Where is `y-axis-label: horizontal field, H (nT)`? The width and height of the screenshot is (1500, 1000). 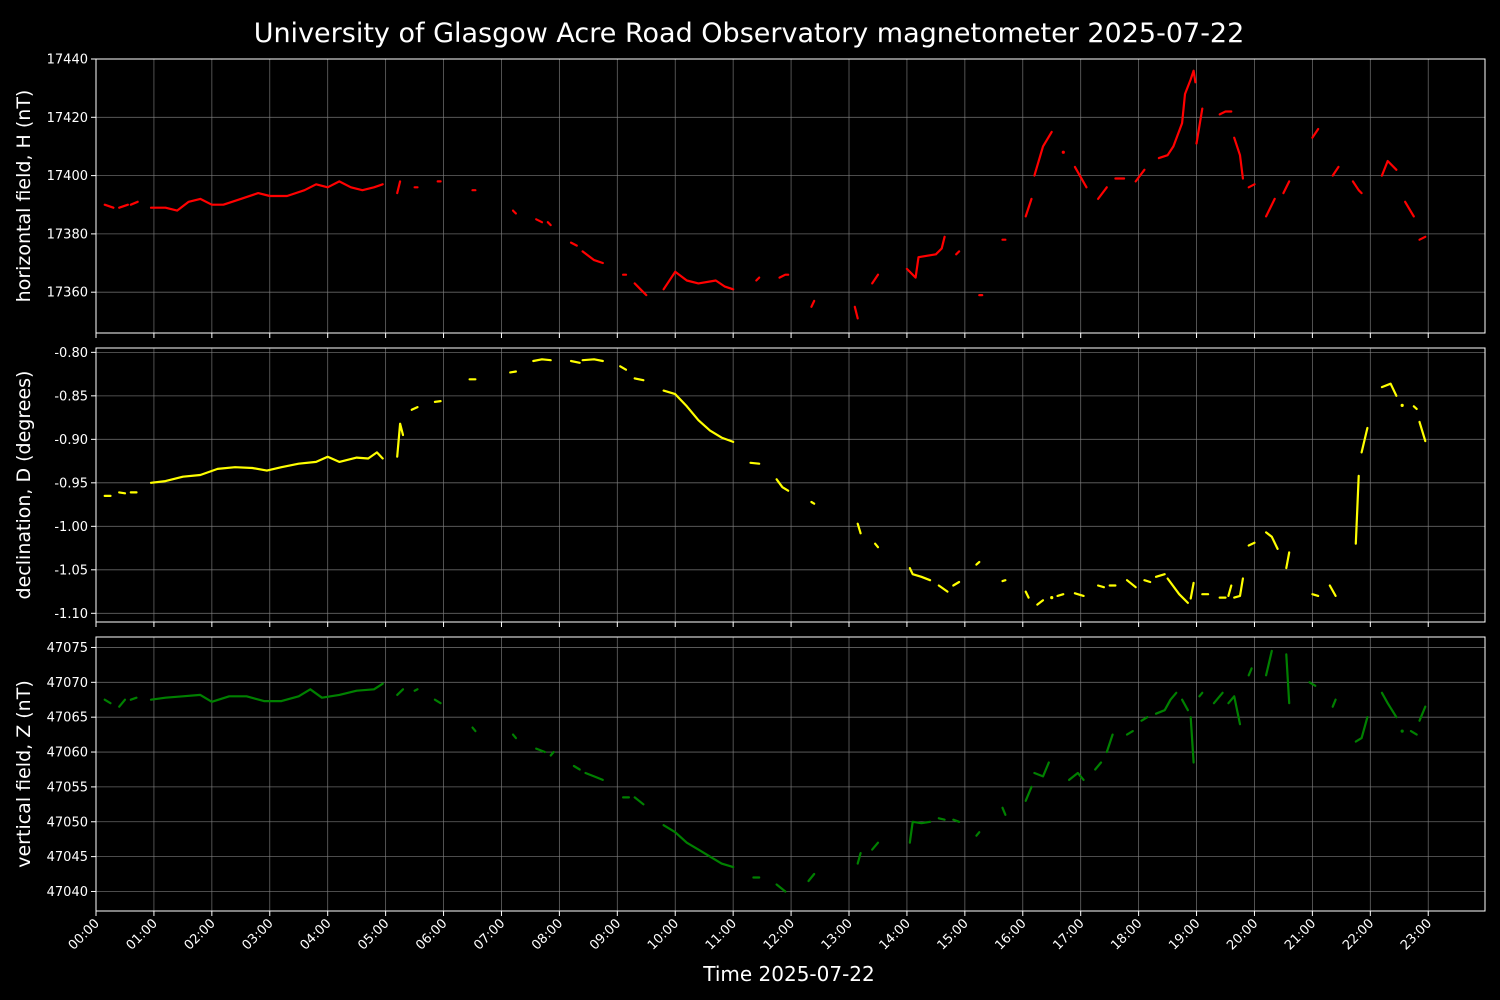 y-axis-label: horizontal field, H (nT) is located at coordinates (24, 196).